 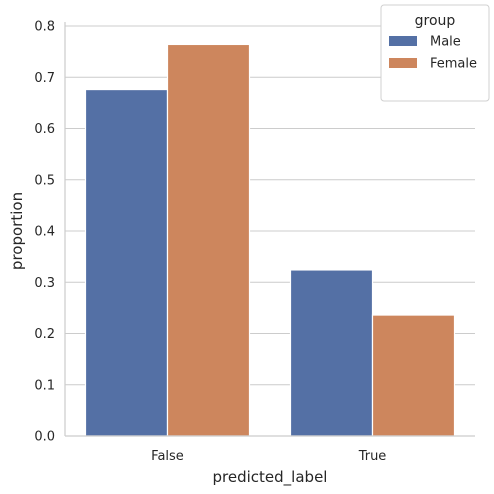 I want to click on x-tick-label: False, so click(x=167, y=456).